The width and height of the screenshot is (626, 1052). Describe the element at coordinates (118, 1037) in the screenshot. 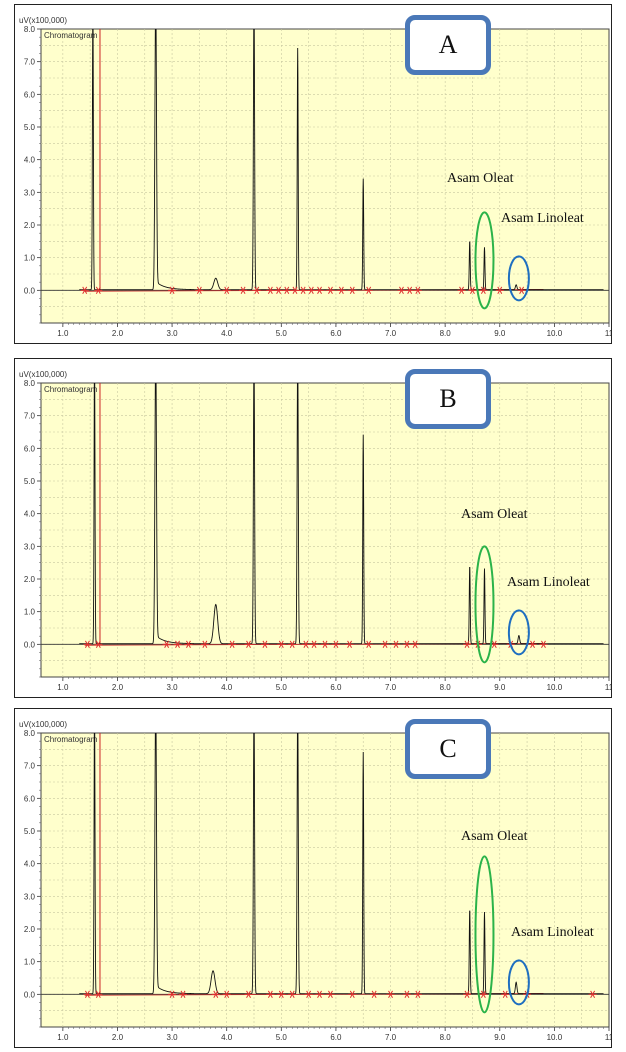

I see `x-tick-label: 2.0` at that location.